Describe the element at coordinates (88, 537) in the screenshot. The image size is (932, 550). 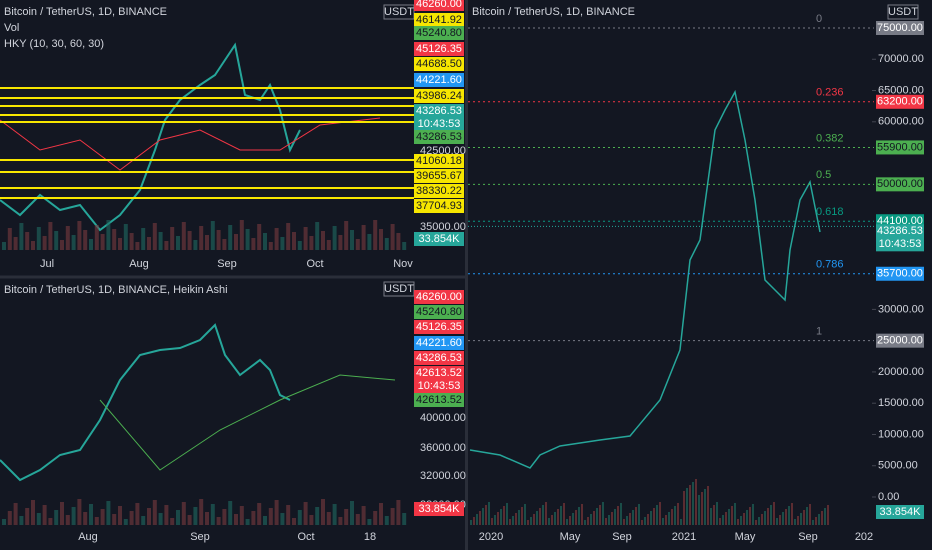
I see `x-label: Aug` at that location.